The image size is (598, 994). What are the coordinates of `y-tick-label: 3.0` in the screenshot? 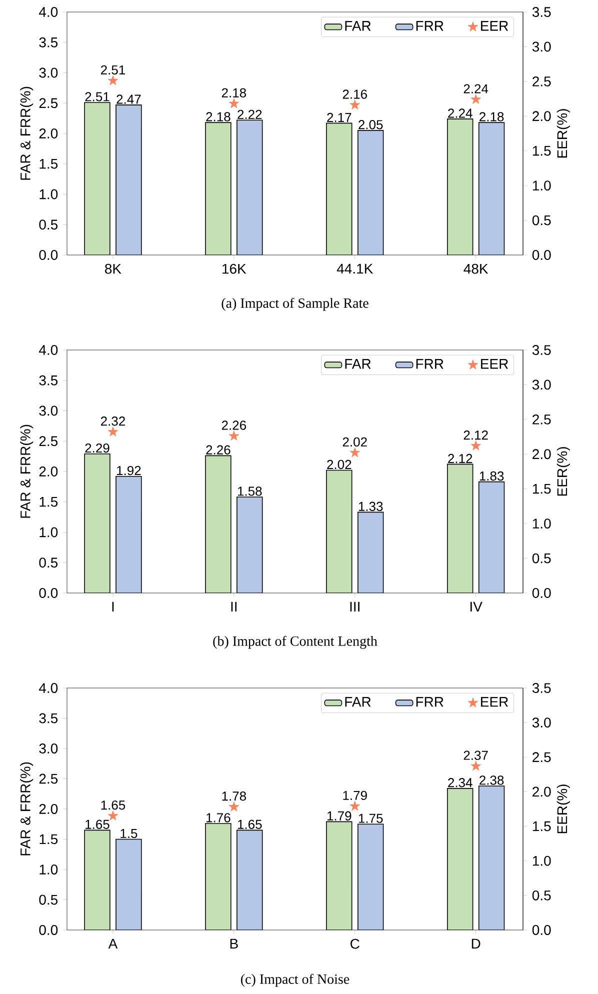 It's located at (48, 411).